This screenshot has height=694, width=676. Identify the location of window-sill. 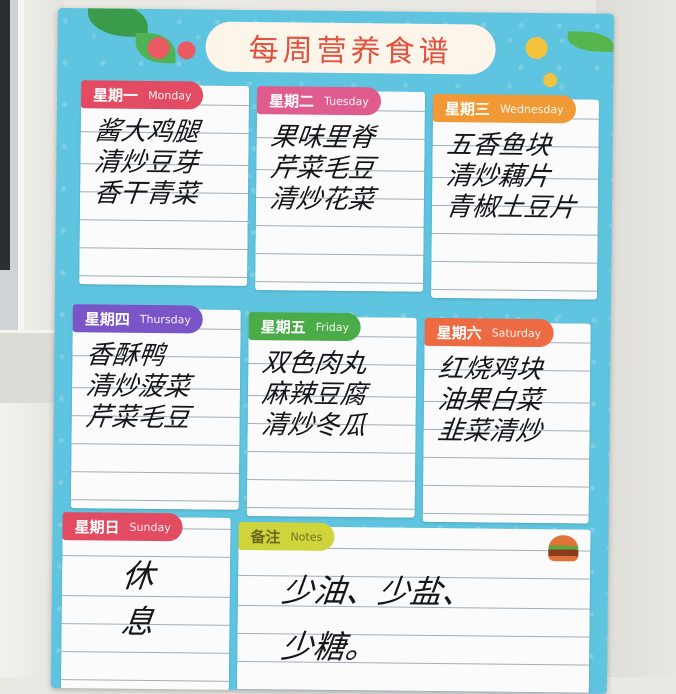
(30, 366).